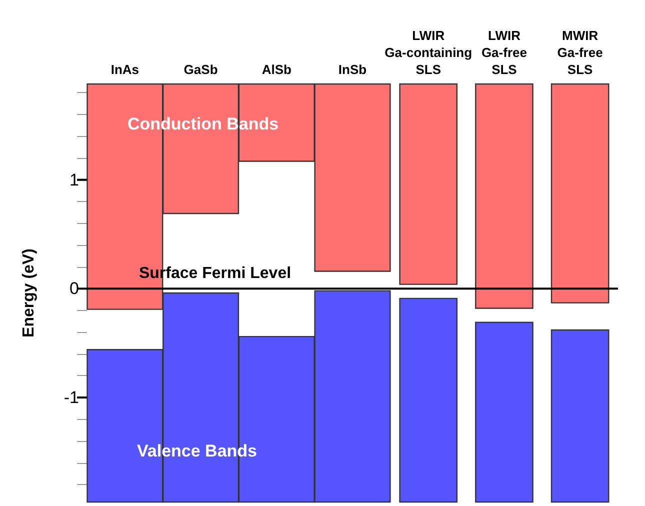 This screenshot has width=645, height=506. What do you see at coordinates (352, 69) in the screenshot?
I see `x-tick-label: InSb` at bounding box center [352, 69].